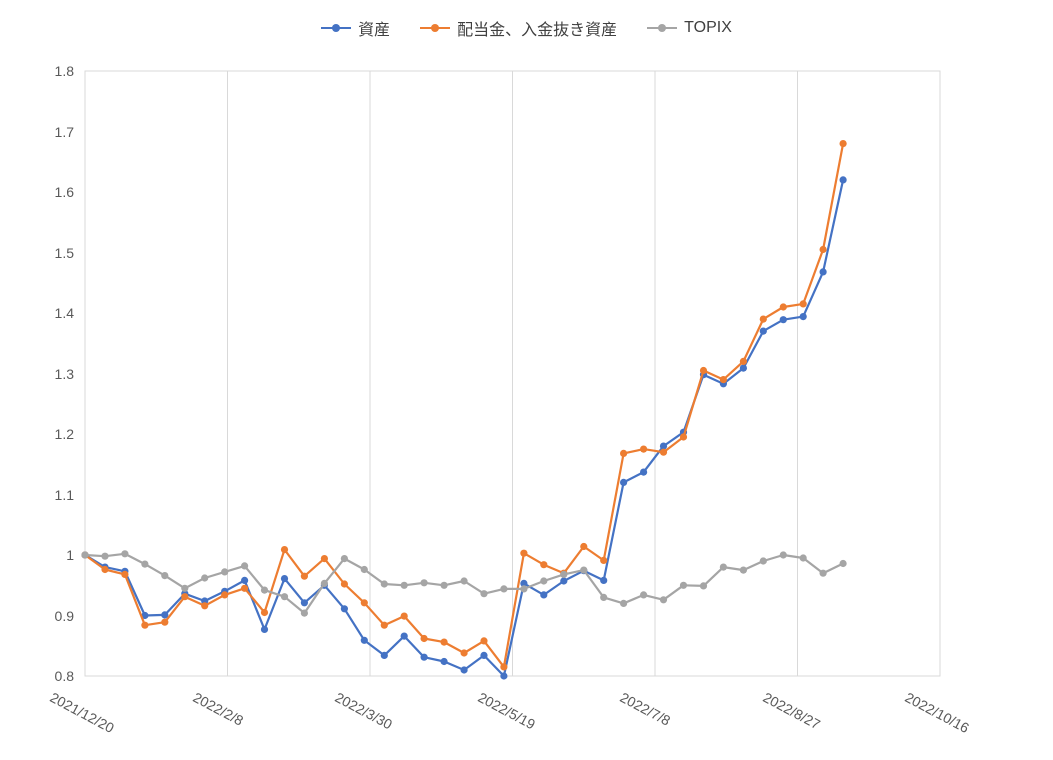  Describe the element at coordinates (64, 131) in the screenshot. I see `y-axis-tick-label: 1.7` at that location.